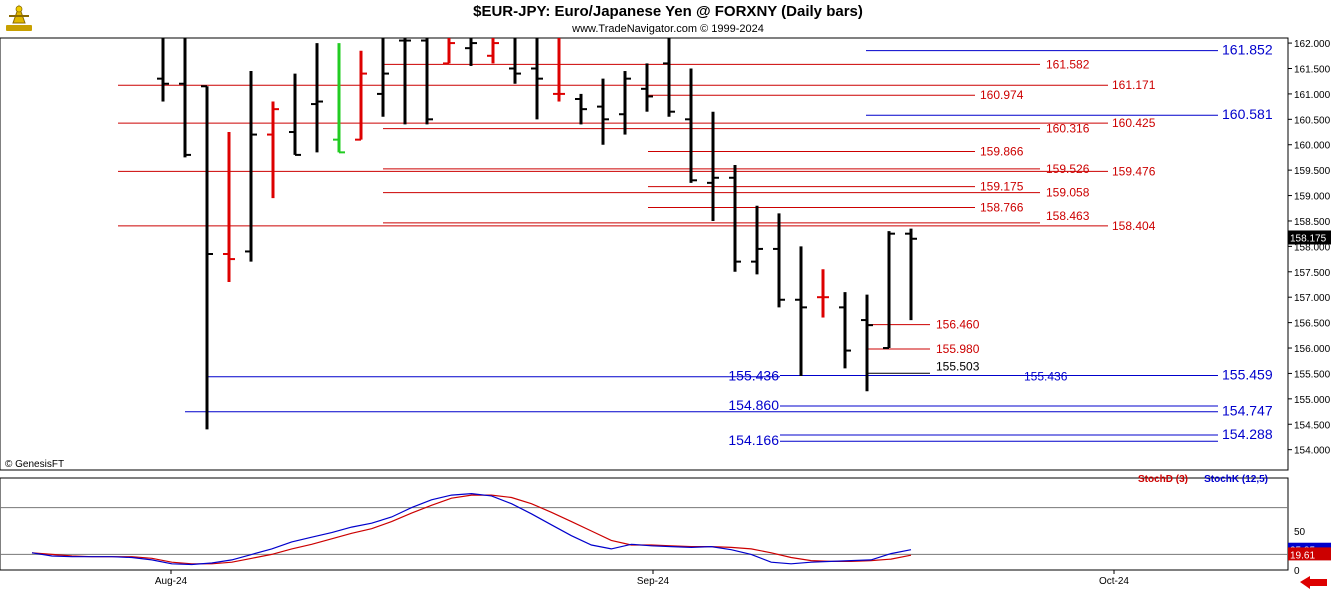 The height and width of the screenshot is (591, 1336). I want to click on stoch-legend-entry: StochK (12,5), so click(1236, 479).